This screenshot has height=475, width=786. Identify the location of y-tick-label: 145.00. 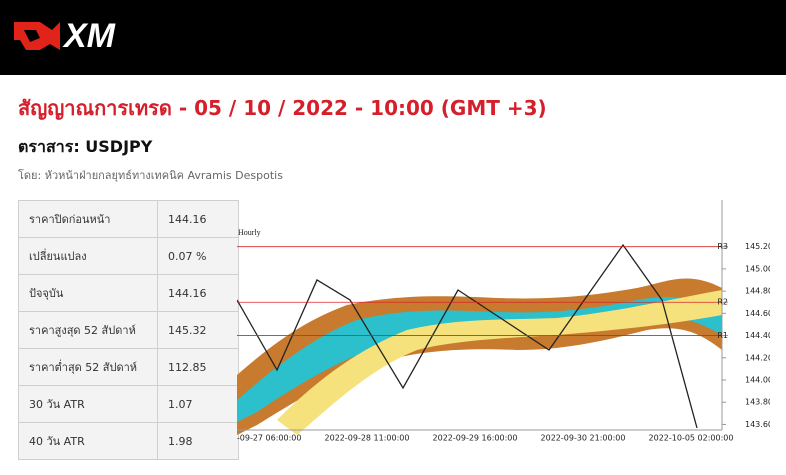
(757, 268).